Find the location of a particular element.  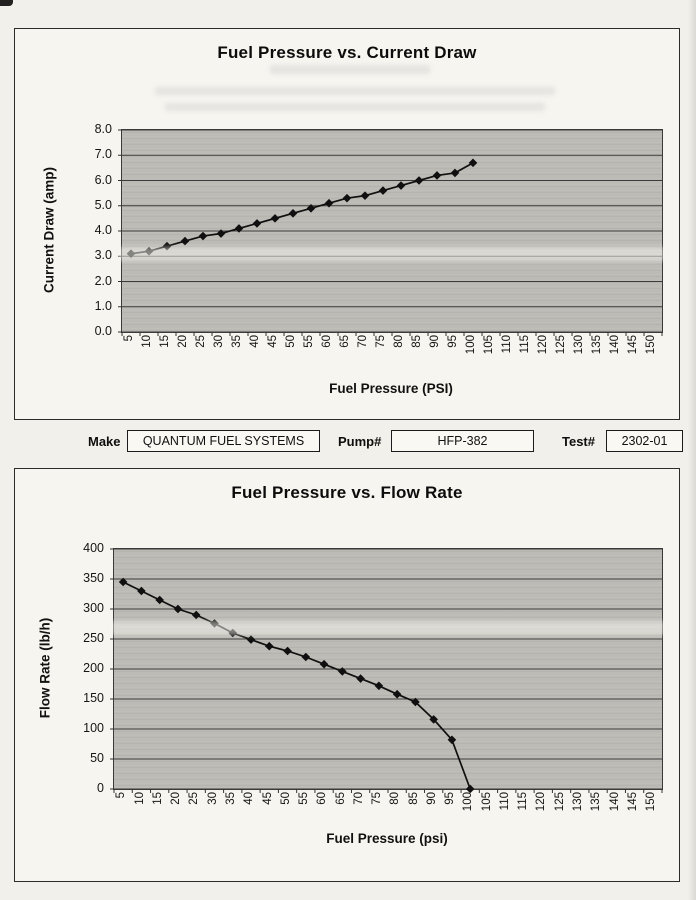

x-tick-label: 130 is located at coordinates (579, 345).